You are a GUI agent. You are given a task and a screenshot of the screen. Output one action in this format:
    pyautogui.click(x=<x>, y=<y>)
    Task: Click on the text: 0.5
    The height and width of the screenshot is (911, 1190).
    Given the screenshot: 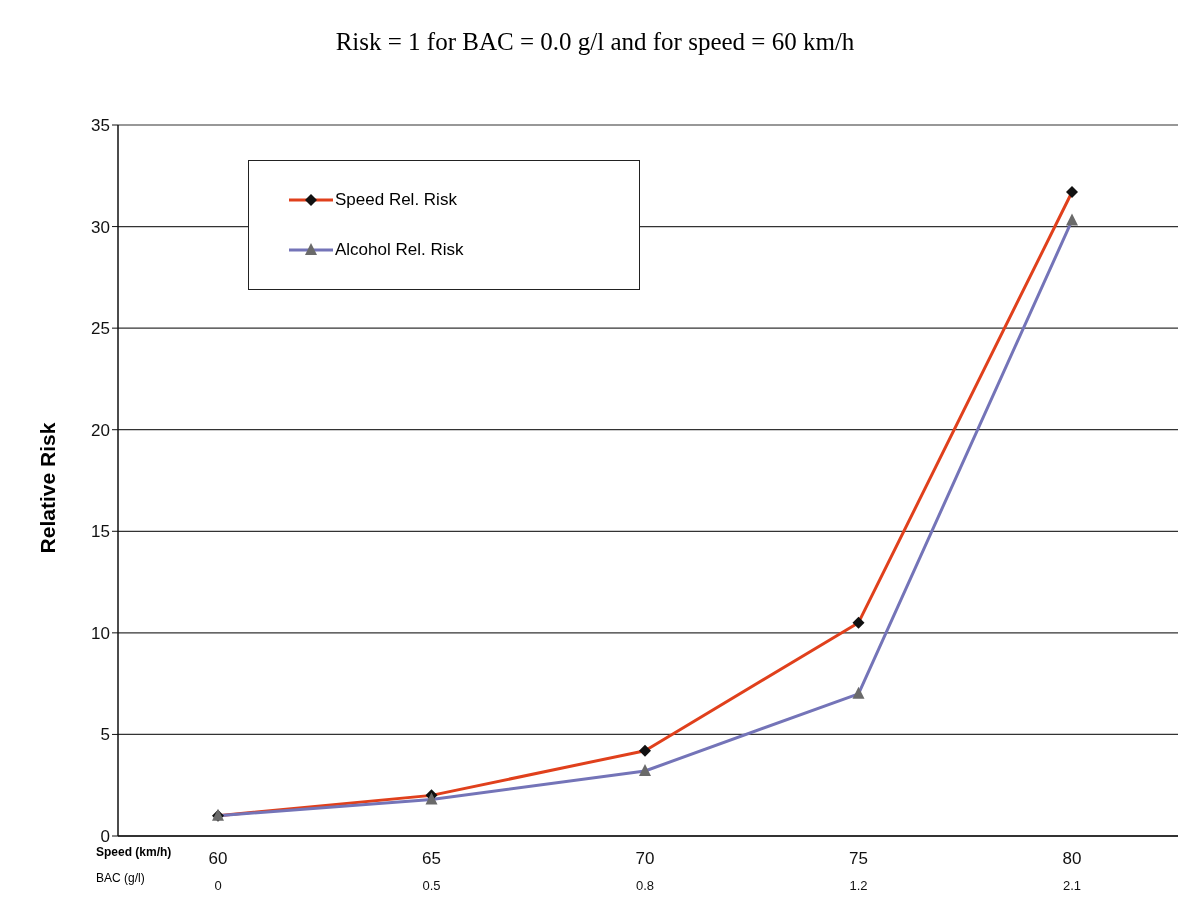 What is the action you would take?
    pyautogui.click(x=431, y=885)
    